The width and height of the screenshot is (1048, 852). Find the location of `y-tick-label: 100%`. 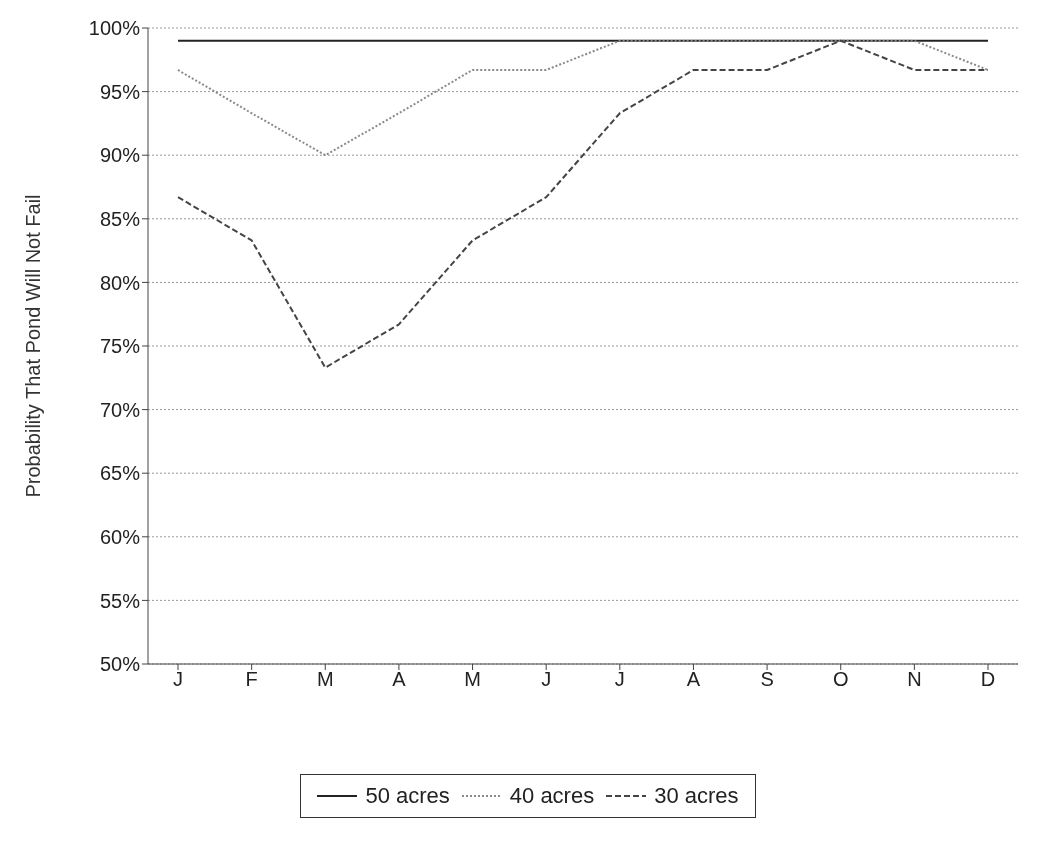

y-tick-label: 100% is located at coordinates (114, 28).